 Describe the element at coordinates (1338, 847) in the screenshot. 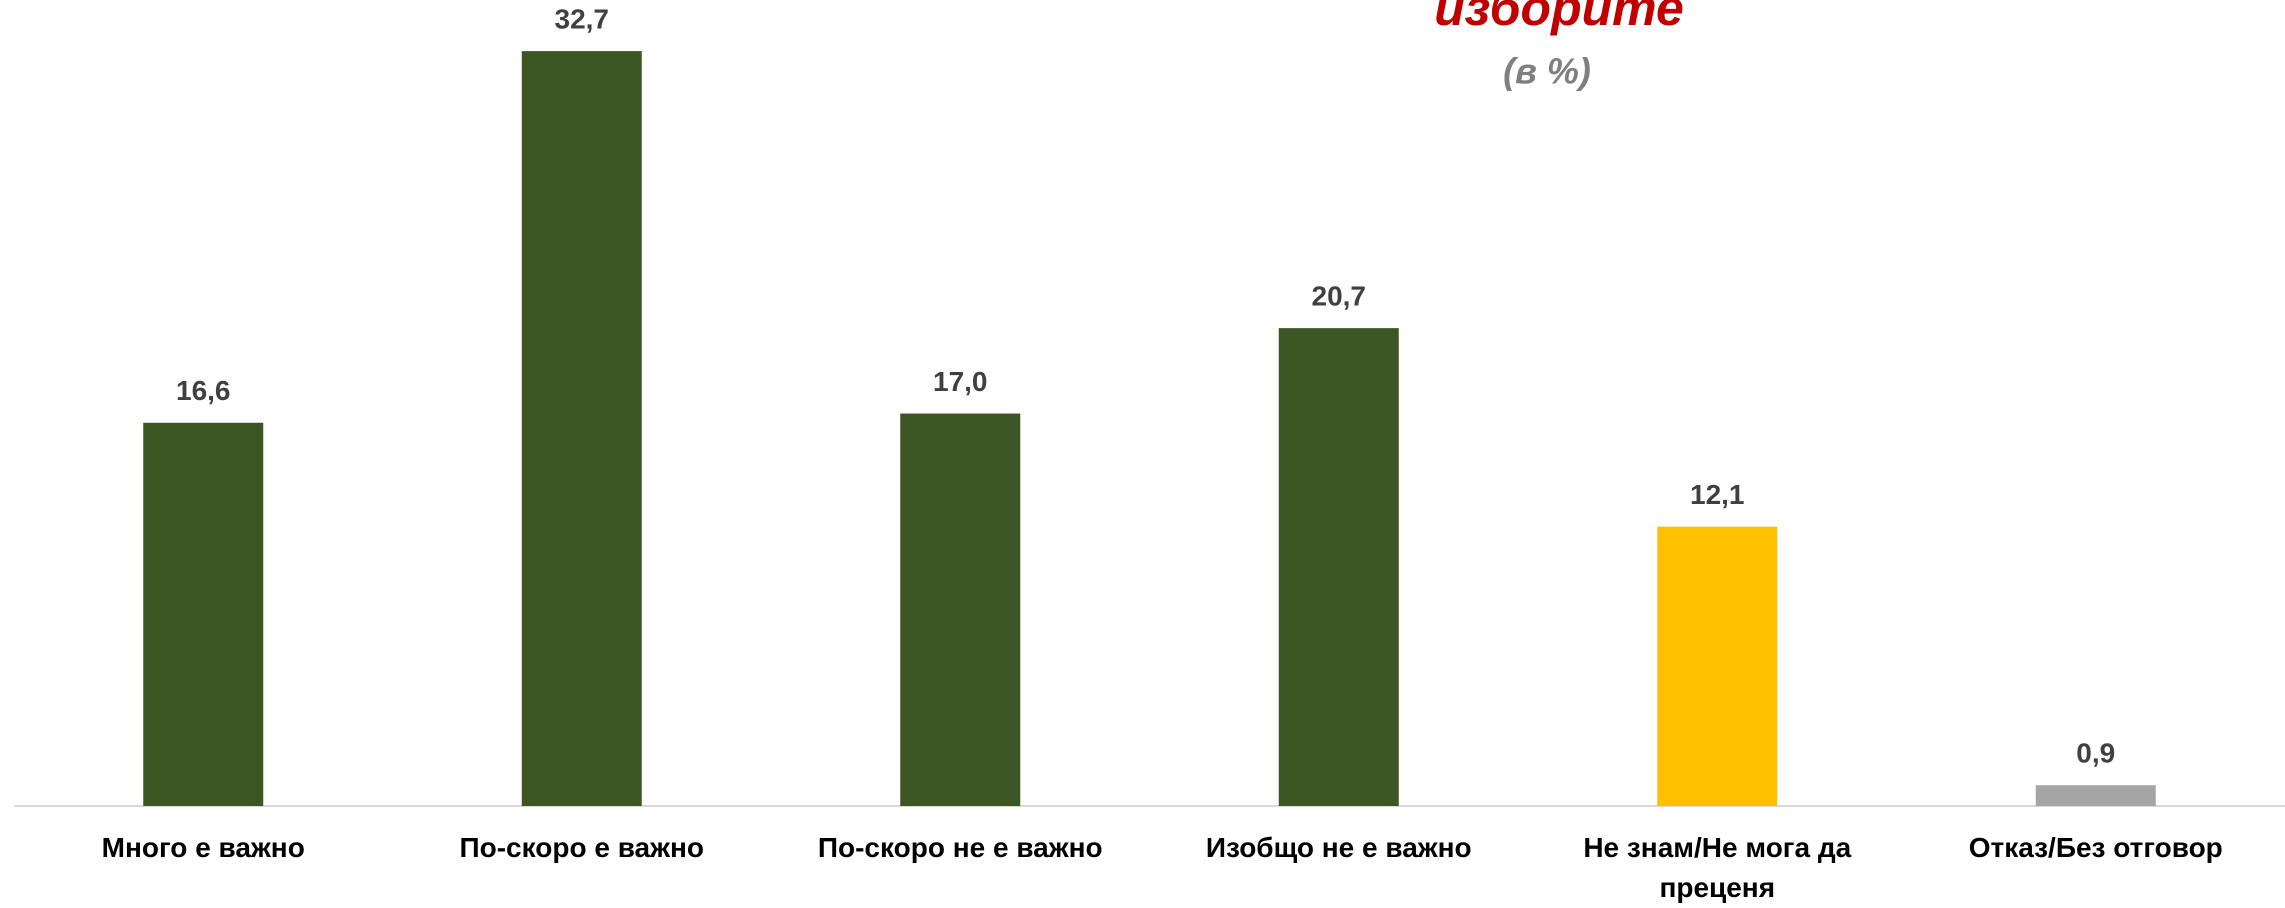

I see `x-tick-label: Изобщо не е важно` at that location.